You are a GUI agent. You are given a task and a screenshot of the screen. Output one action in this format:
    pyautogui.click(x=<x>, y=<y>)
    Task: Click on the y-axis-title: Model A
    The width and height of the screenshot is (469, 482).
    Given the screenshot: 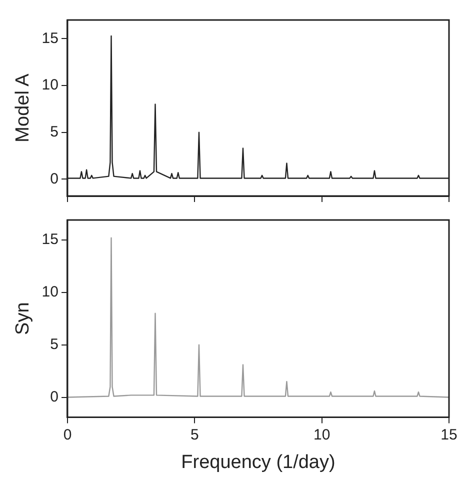 What is the action you would take?
    pyautogui.click(x=23, y=107)
    